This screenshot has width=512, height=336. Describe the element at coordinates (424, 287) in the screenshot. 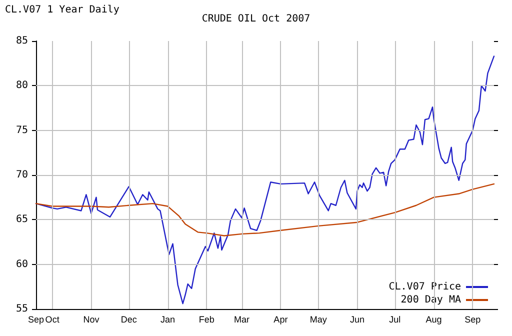

I see `legend-label: CL.V07 Price` at that location.